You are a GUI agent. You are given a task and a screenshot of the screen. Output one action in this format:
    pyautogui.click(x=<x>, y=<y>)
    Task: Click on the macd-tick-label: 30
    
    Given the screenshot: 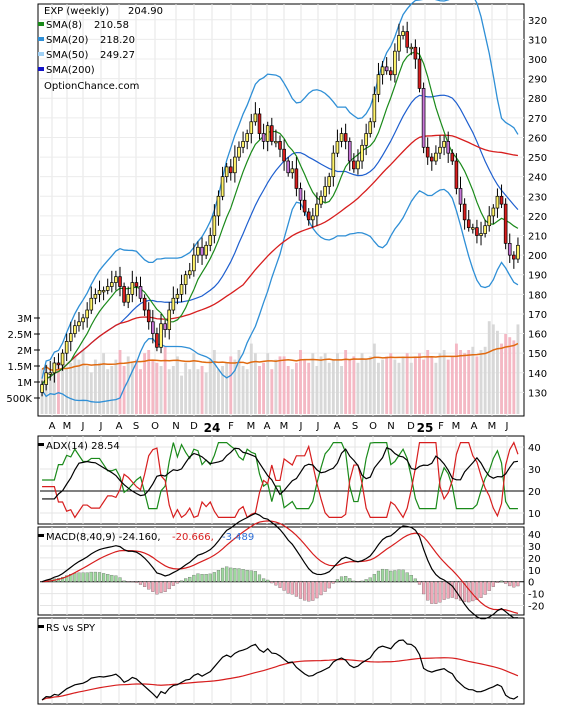 What is the action you would take?
    pyautogui.click(x=534, y=547)
    